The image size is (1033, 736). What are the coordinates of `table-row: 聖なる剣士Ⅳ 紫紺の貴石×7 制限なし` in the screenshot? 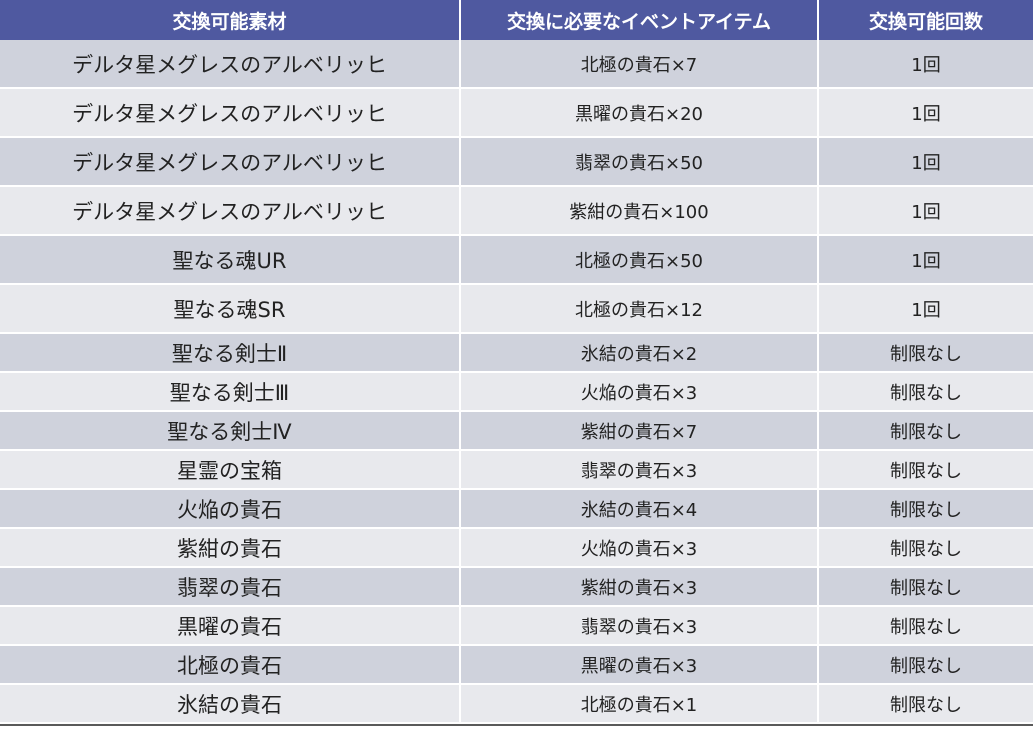 It's located at (516, 431).